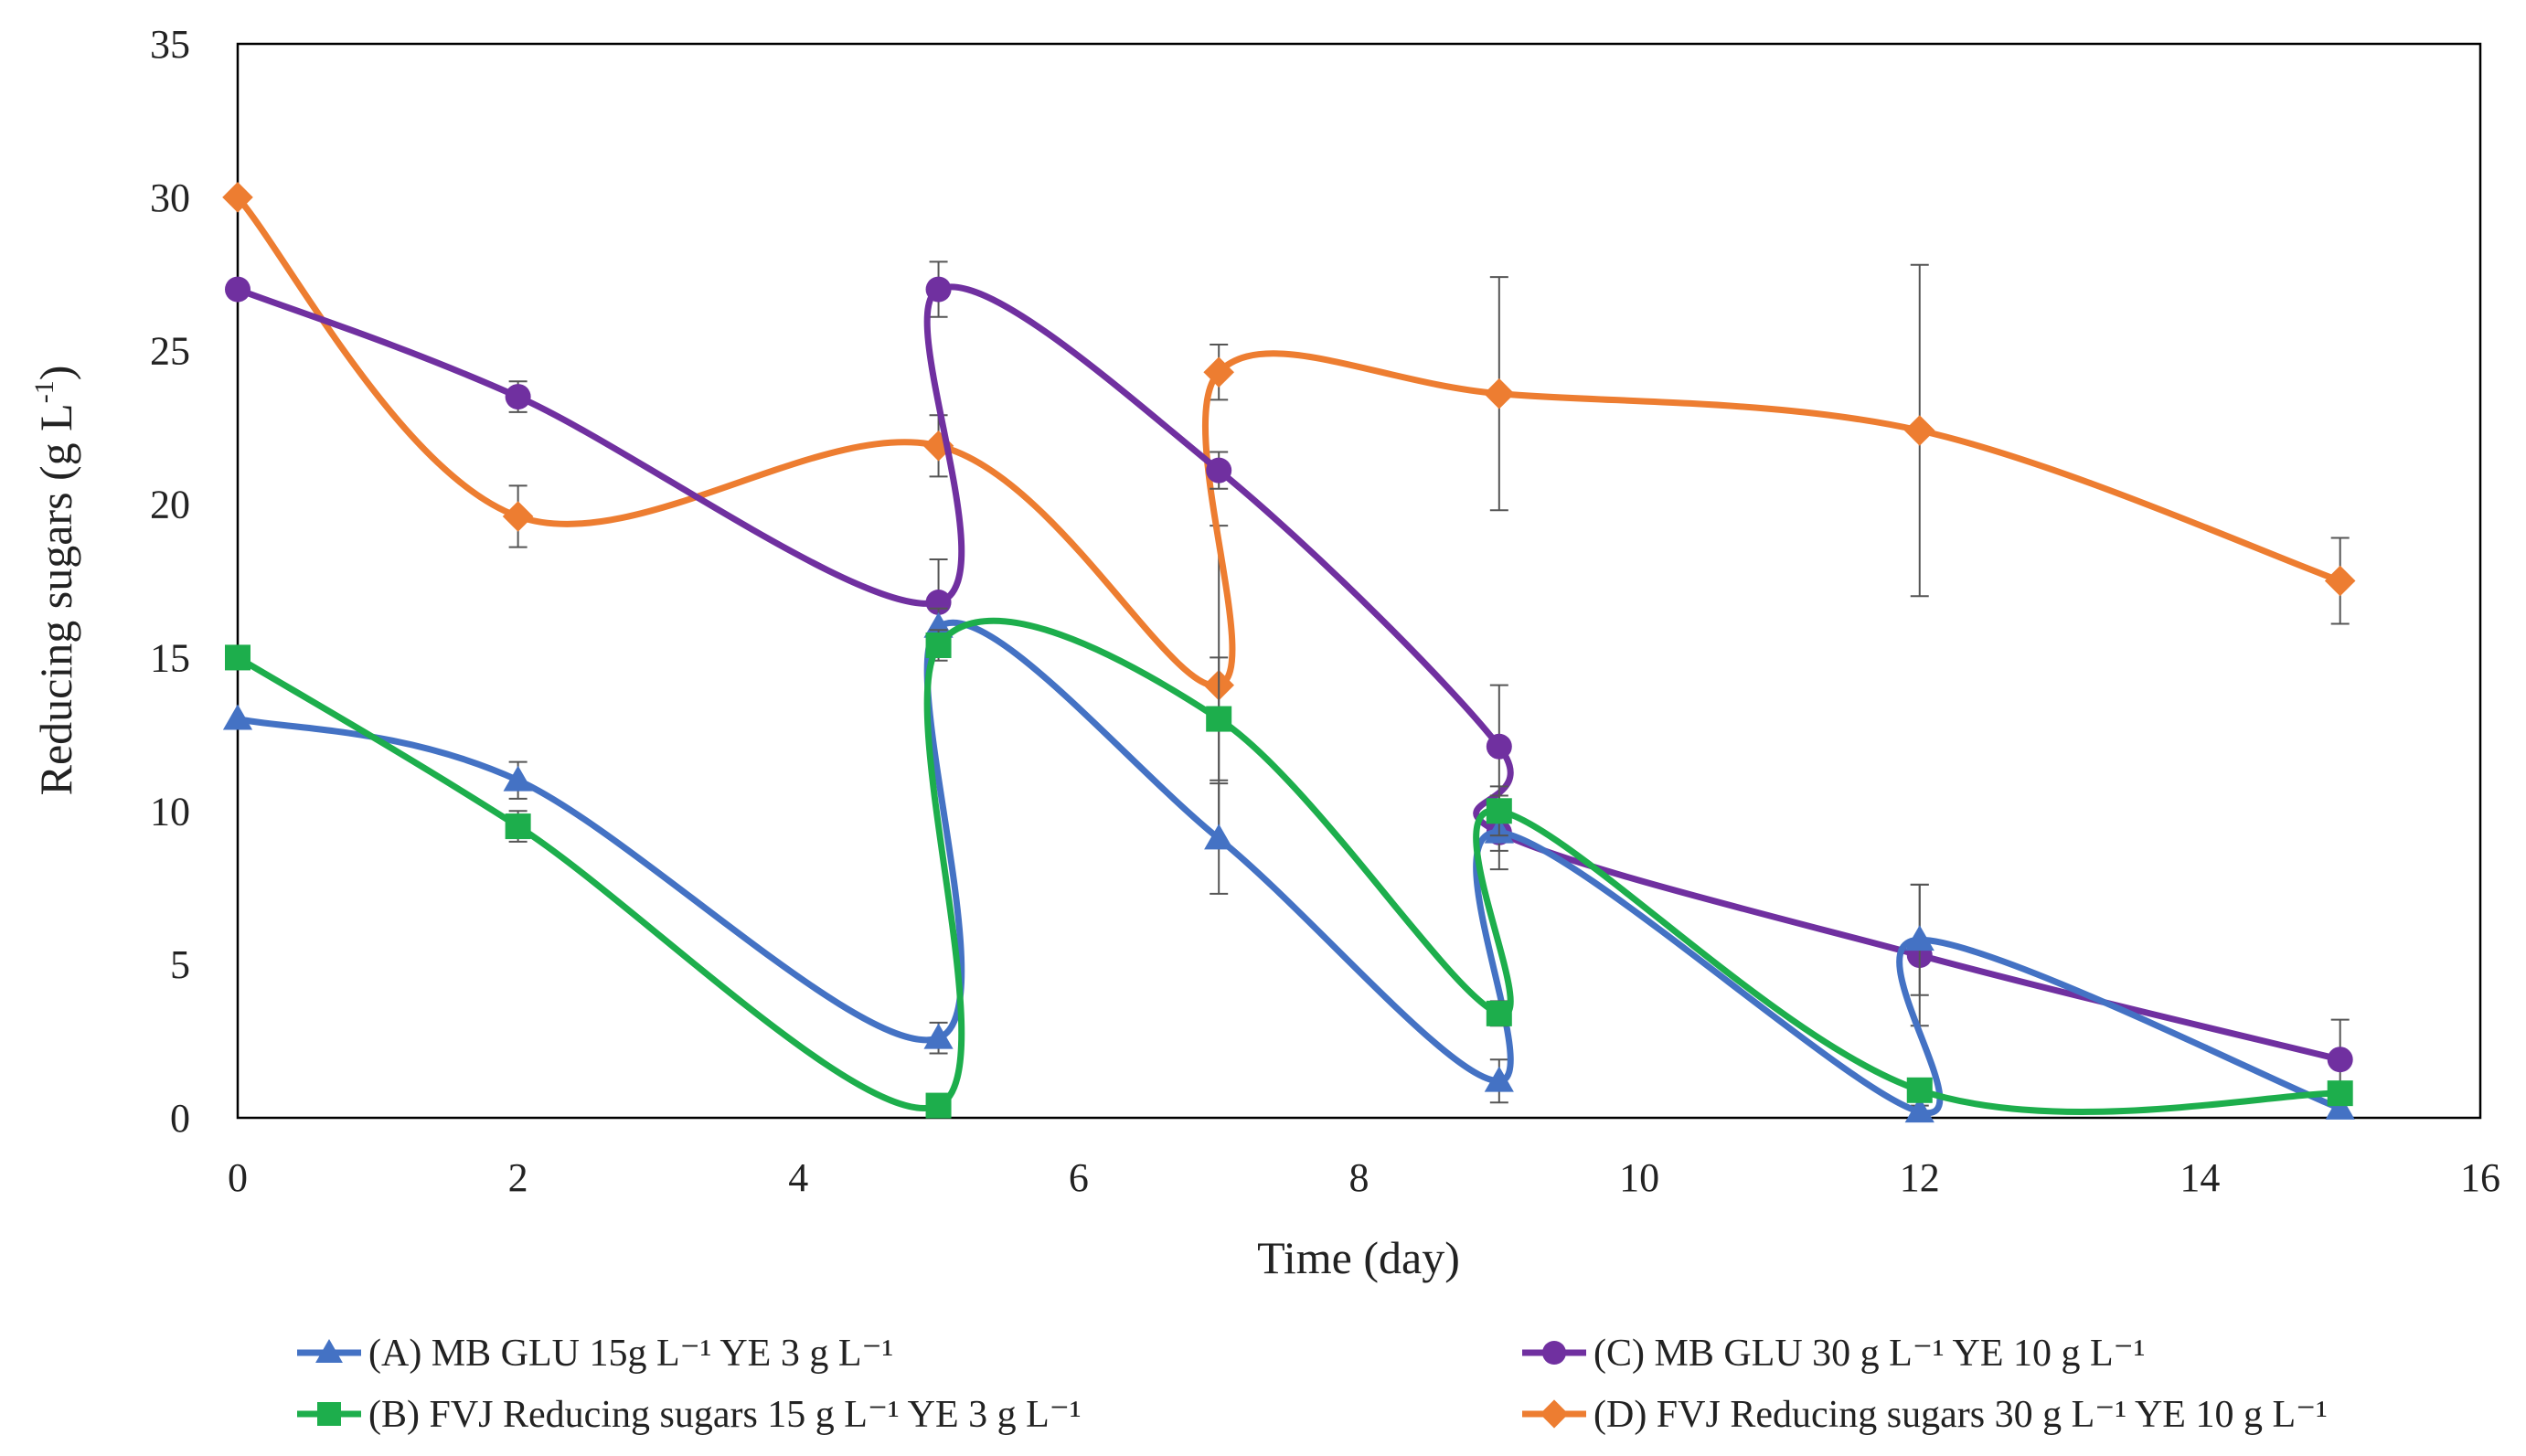 Image resolution: width=2526 pixels, height=1456 pixels. I want to click on x-tick-label: 2, so click(518, 1177).